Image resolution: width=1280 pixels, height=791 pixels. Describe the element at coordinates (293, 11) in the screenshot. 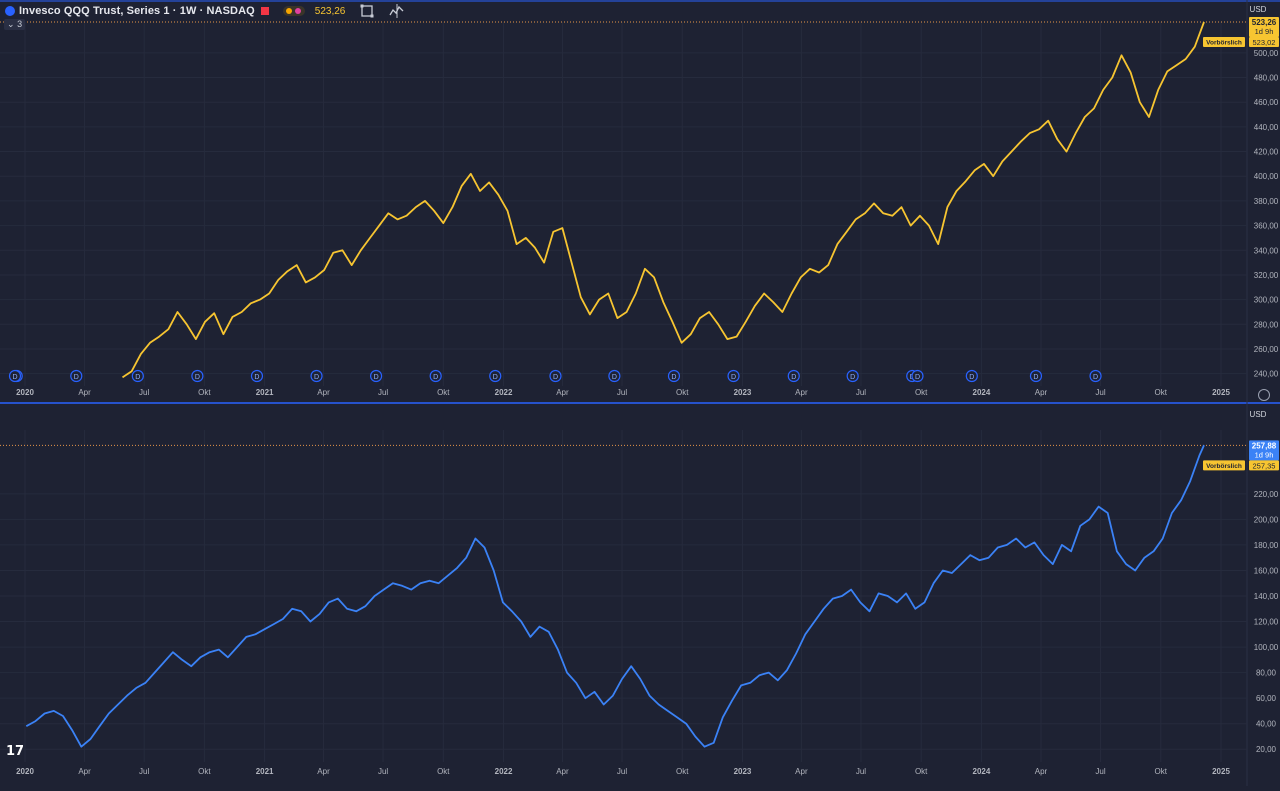

I see `indicator-status-icon` at that location.